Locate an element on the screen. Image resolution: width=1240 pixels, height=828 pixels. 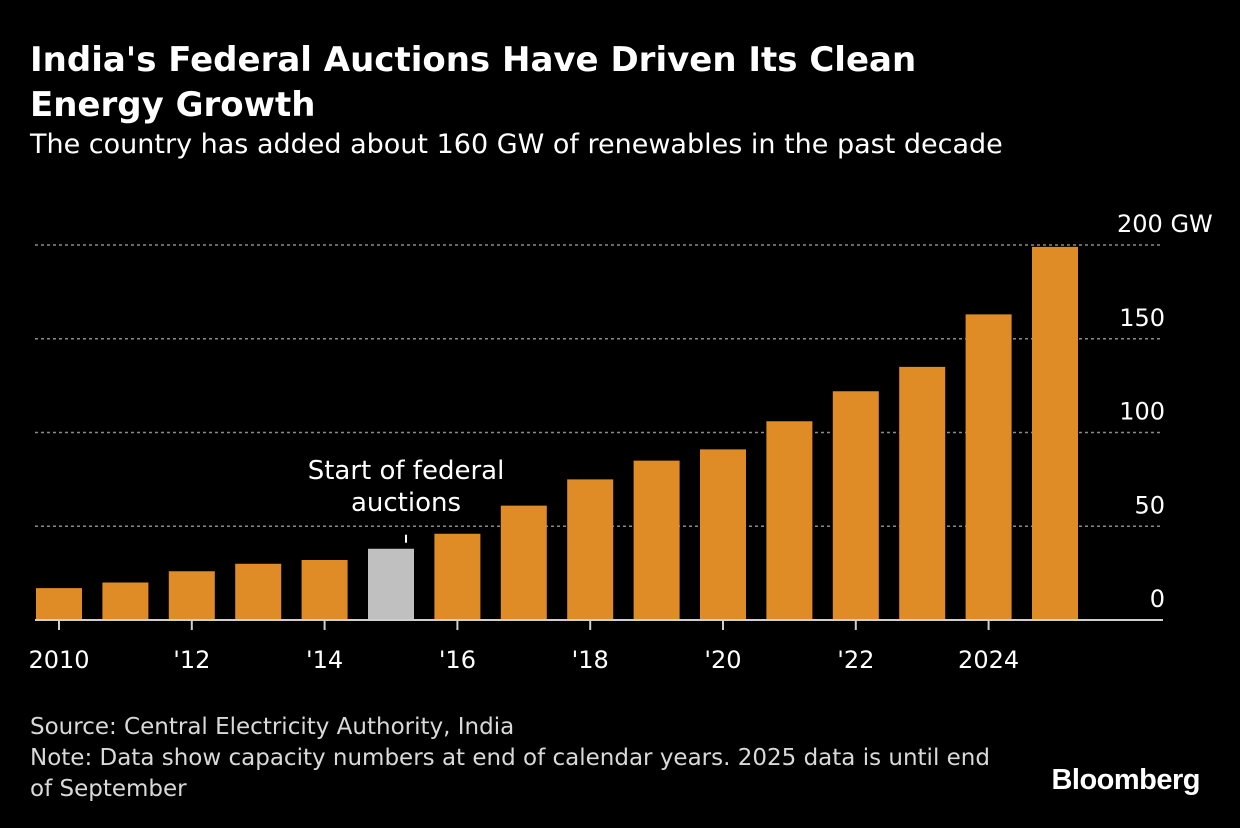
annotation-text: Start of federal is located at coordinates (406, 471).